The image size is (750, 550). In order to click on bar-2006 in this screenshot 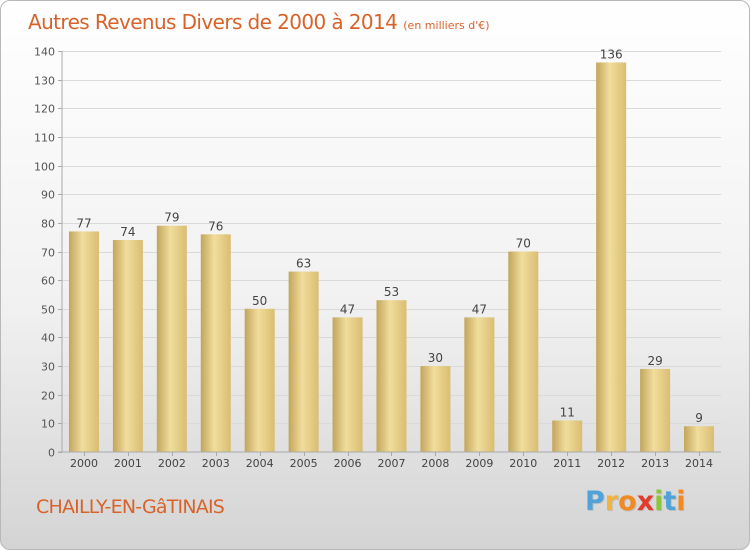, I will do `click(347, 384)`.